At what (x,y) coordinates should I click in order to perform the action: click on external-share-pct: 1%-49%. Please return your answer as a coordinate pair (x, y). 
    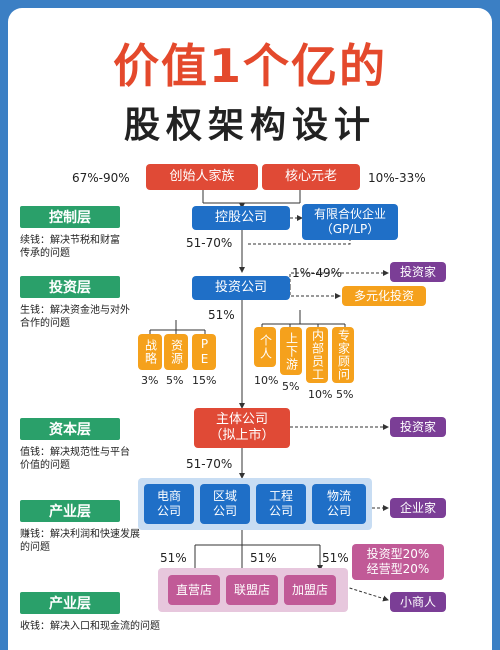
    Looking at the image, I should click on (317, 273).